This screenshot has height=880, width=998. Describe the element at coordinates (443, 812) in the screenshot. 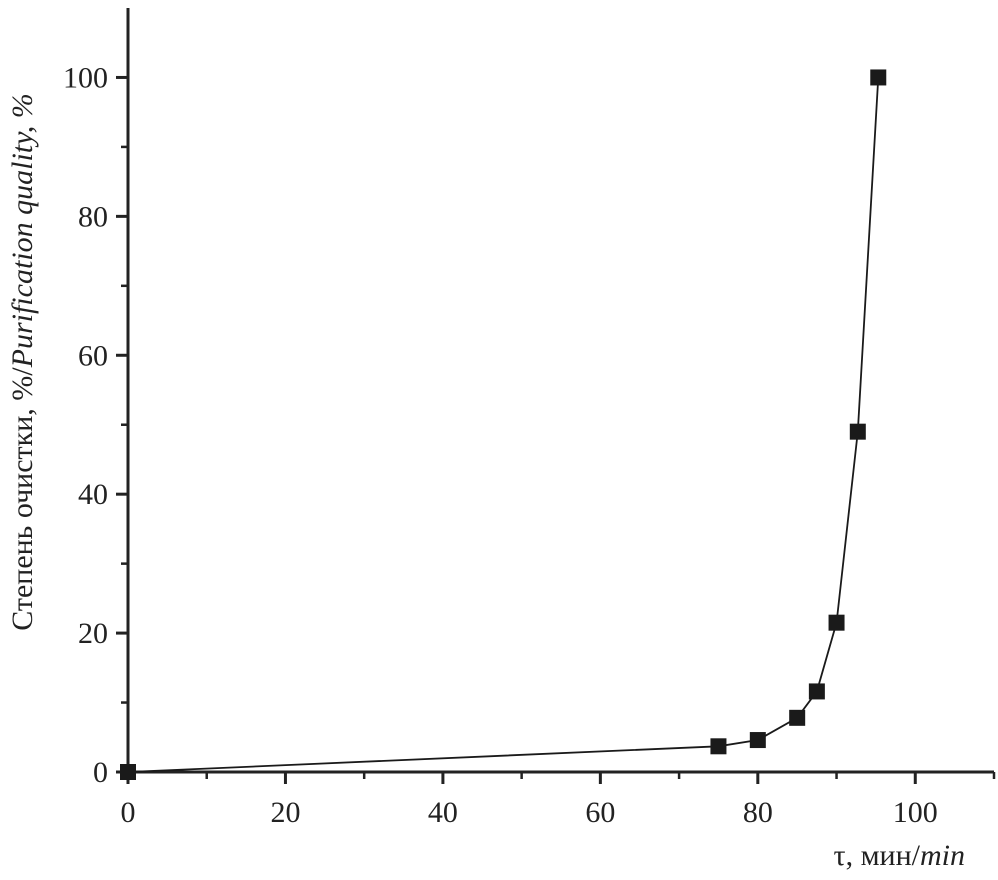

I see `x-tick-label: 40` at that location.